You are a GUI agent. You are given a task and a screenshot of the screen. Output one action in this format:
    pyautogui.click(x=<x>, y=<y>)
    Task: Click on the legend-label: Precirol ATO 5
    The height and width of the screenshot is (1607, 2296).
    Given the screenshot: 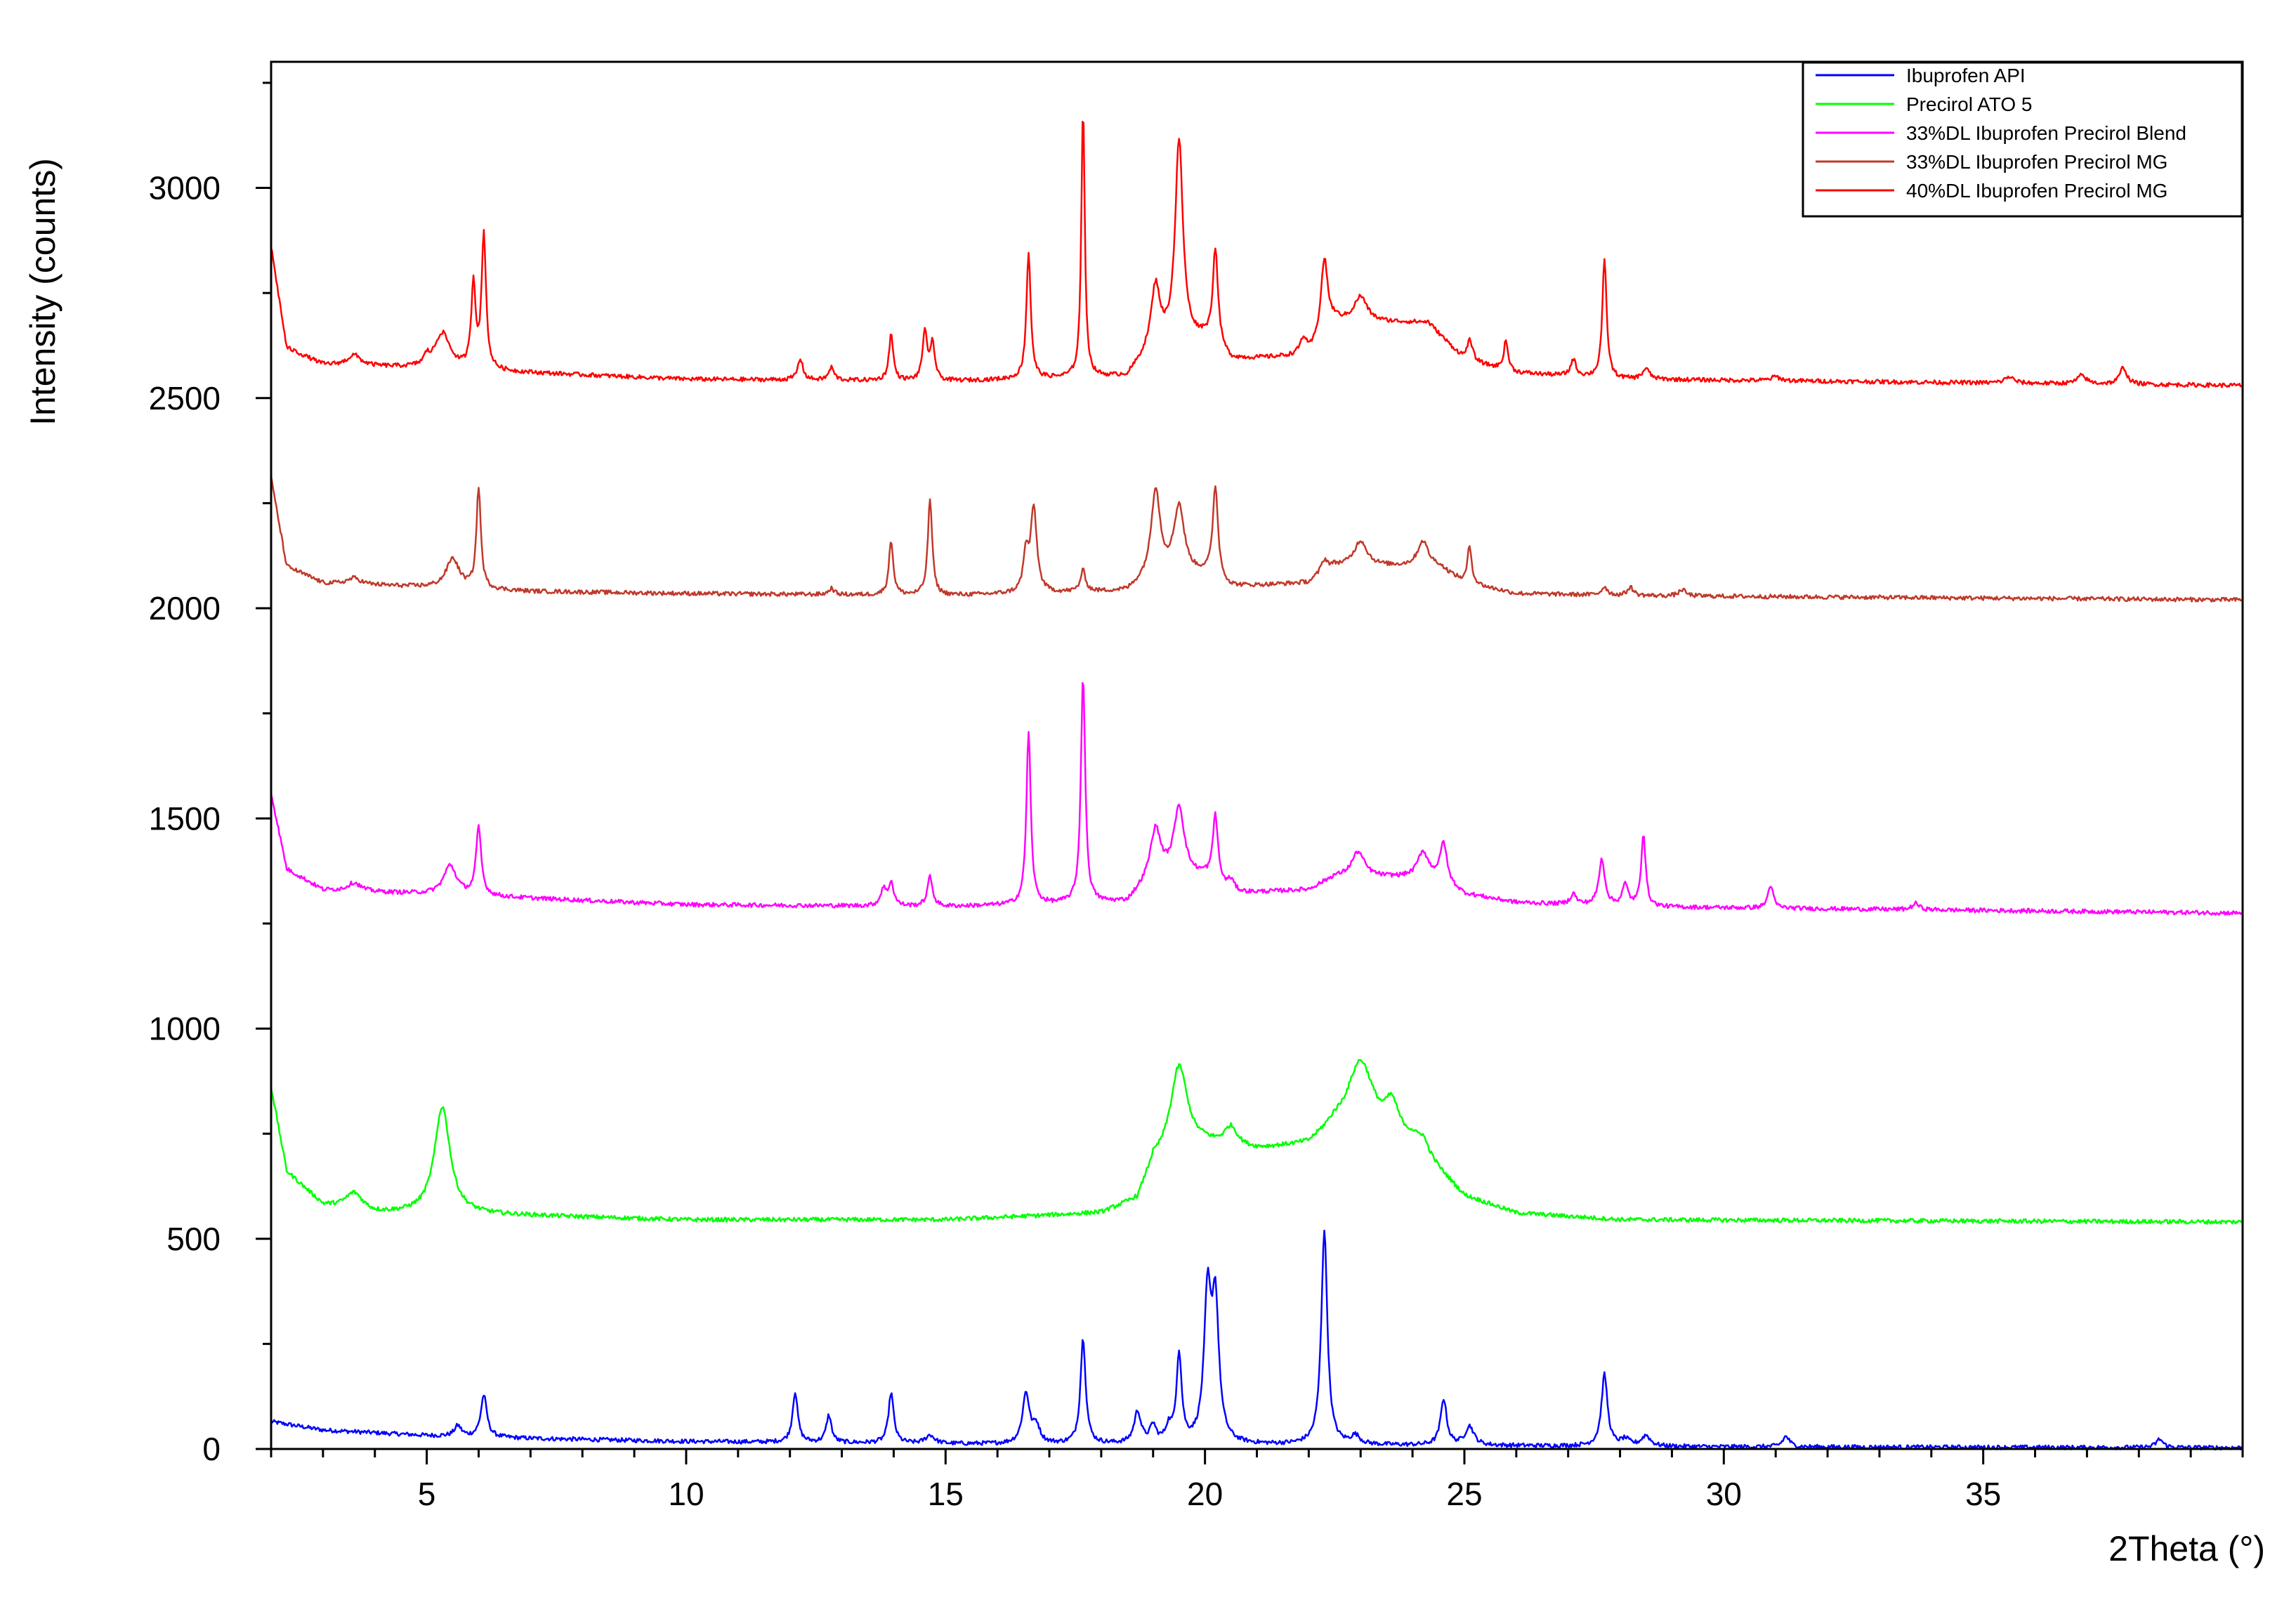 What is the action you would take?
    pyautogui.click(x=1969, y=104)
    